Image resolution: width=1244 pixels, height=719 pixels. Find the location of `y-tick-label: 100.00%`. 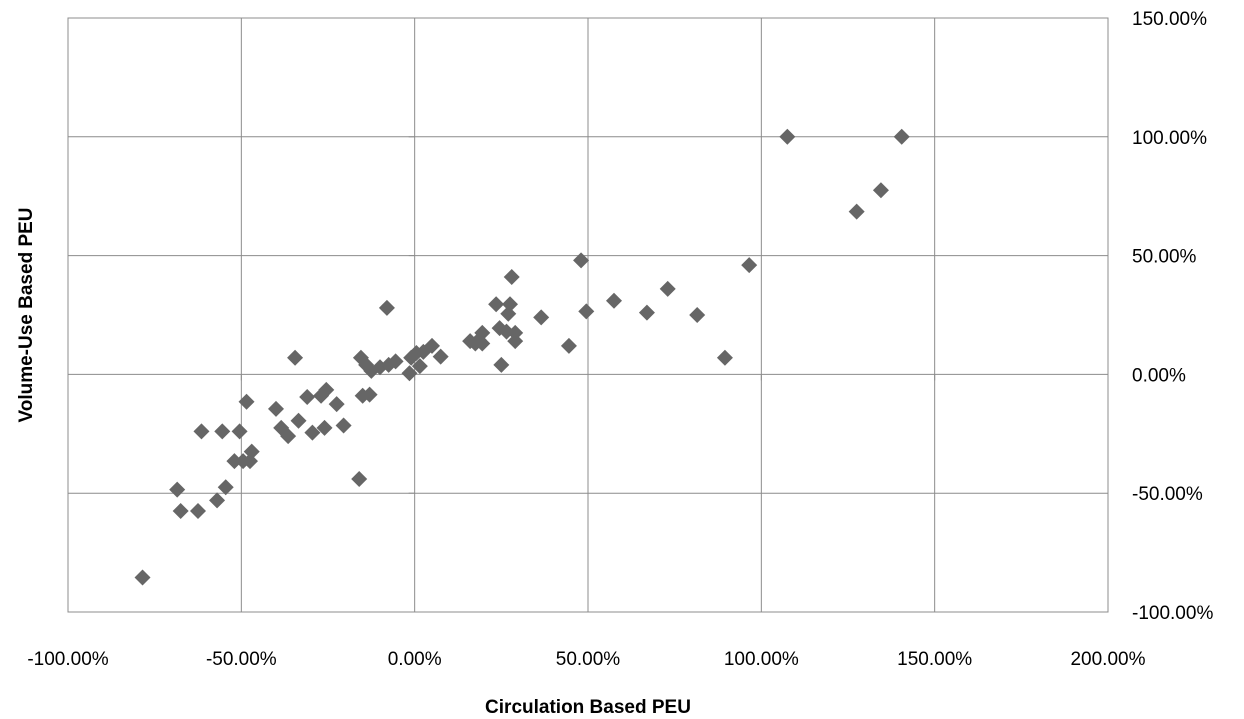

y-tick-label: 100.00% is located at coordinates (1169, 138).